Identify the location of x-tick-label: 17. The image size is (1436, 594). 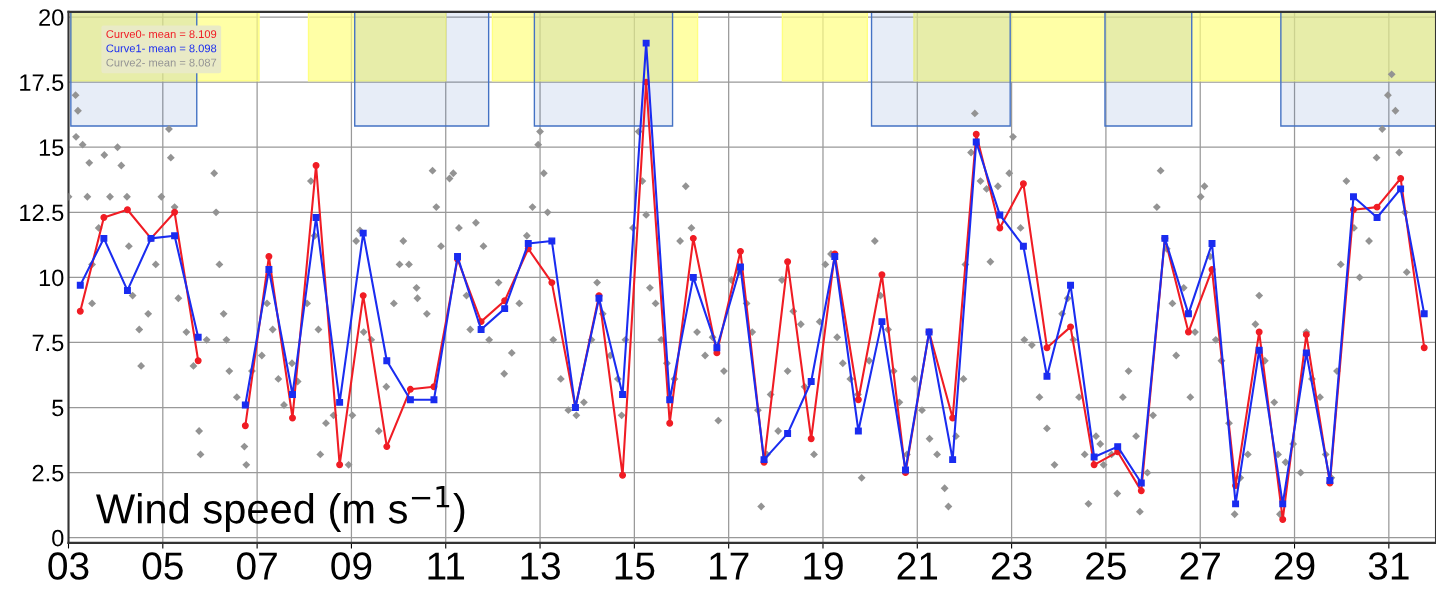
(729, 566).